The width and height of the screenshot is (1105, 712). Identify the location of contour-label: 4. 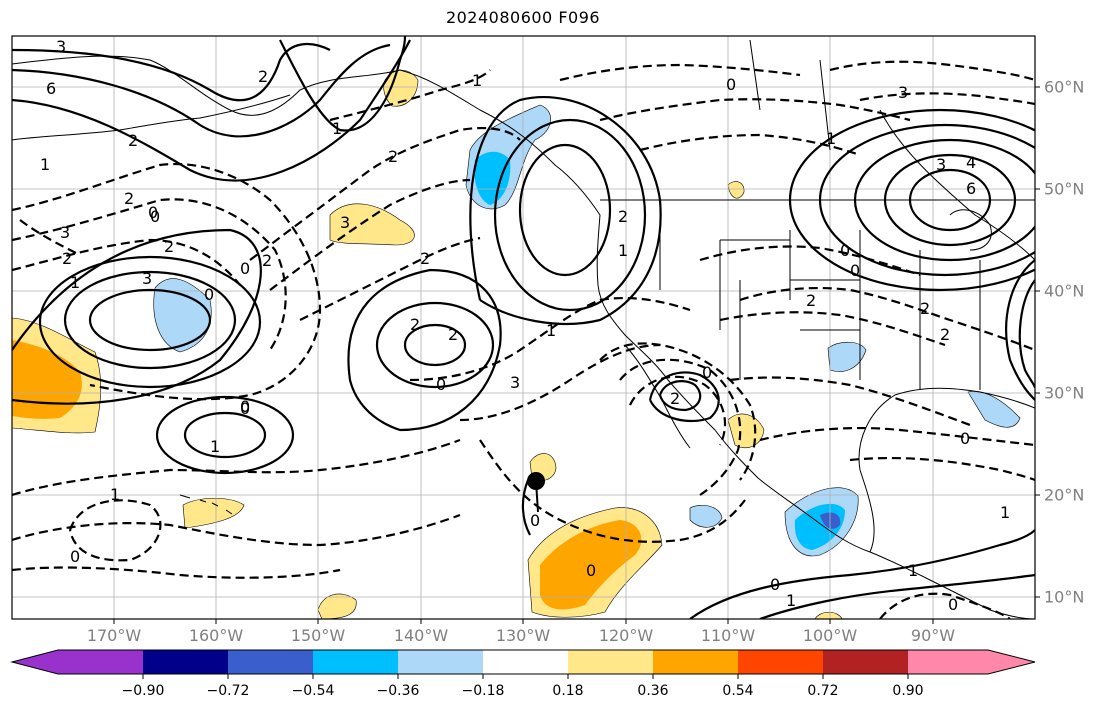
(971, 162).